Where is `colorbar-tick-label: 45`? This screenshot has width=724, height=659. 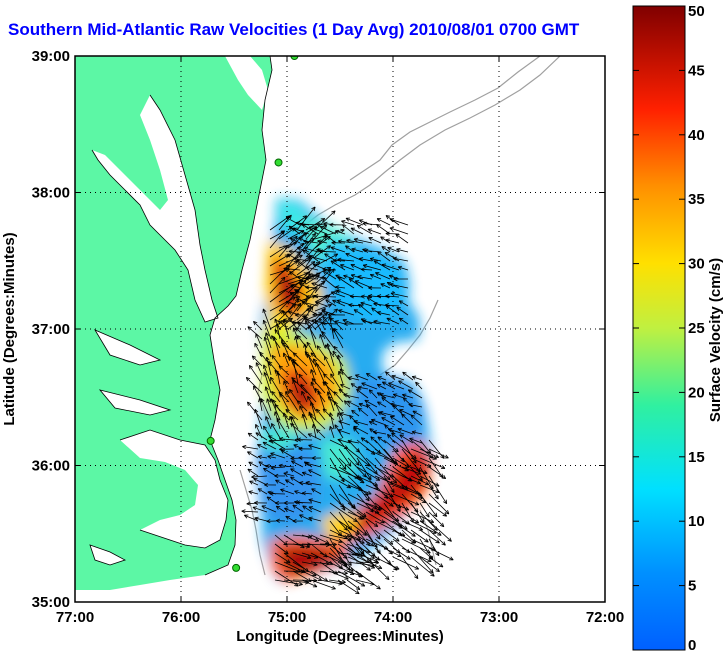
colorbar-tick-label: 45 is located at coordinates (696, 70).